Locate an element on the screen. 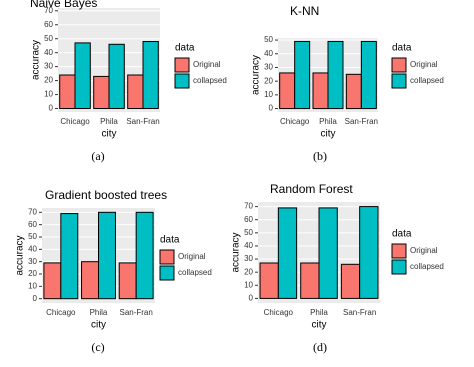 The height and width of the screenshot is (367, 474). caption: (d) is located at coordinates (320, 347).